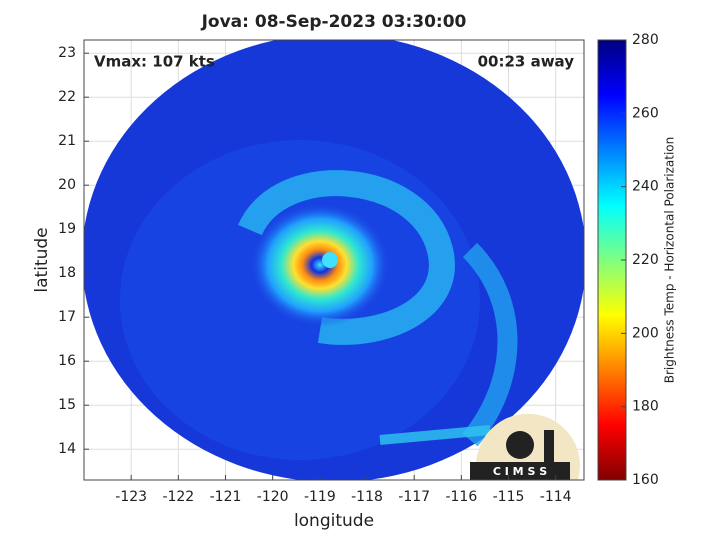 The height and width of the screenshot is (540, 720). I want to click on x-tick-label: -116, so click(461, 497).